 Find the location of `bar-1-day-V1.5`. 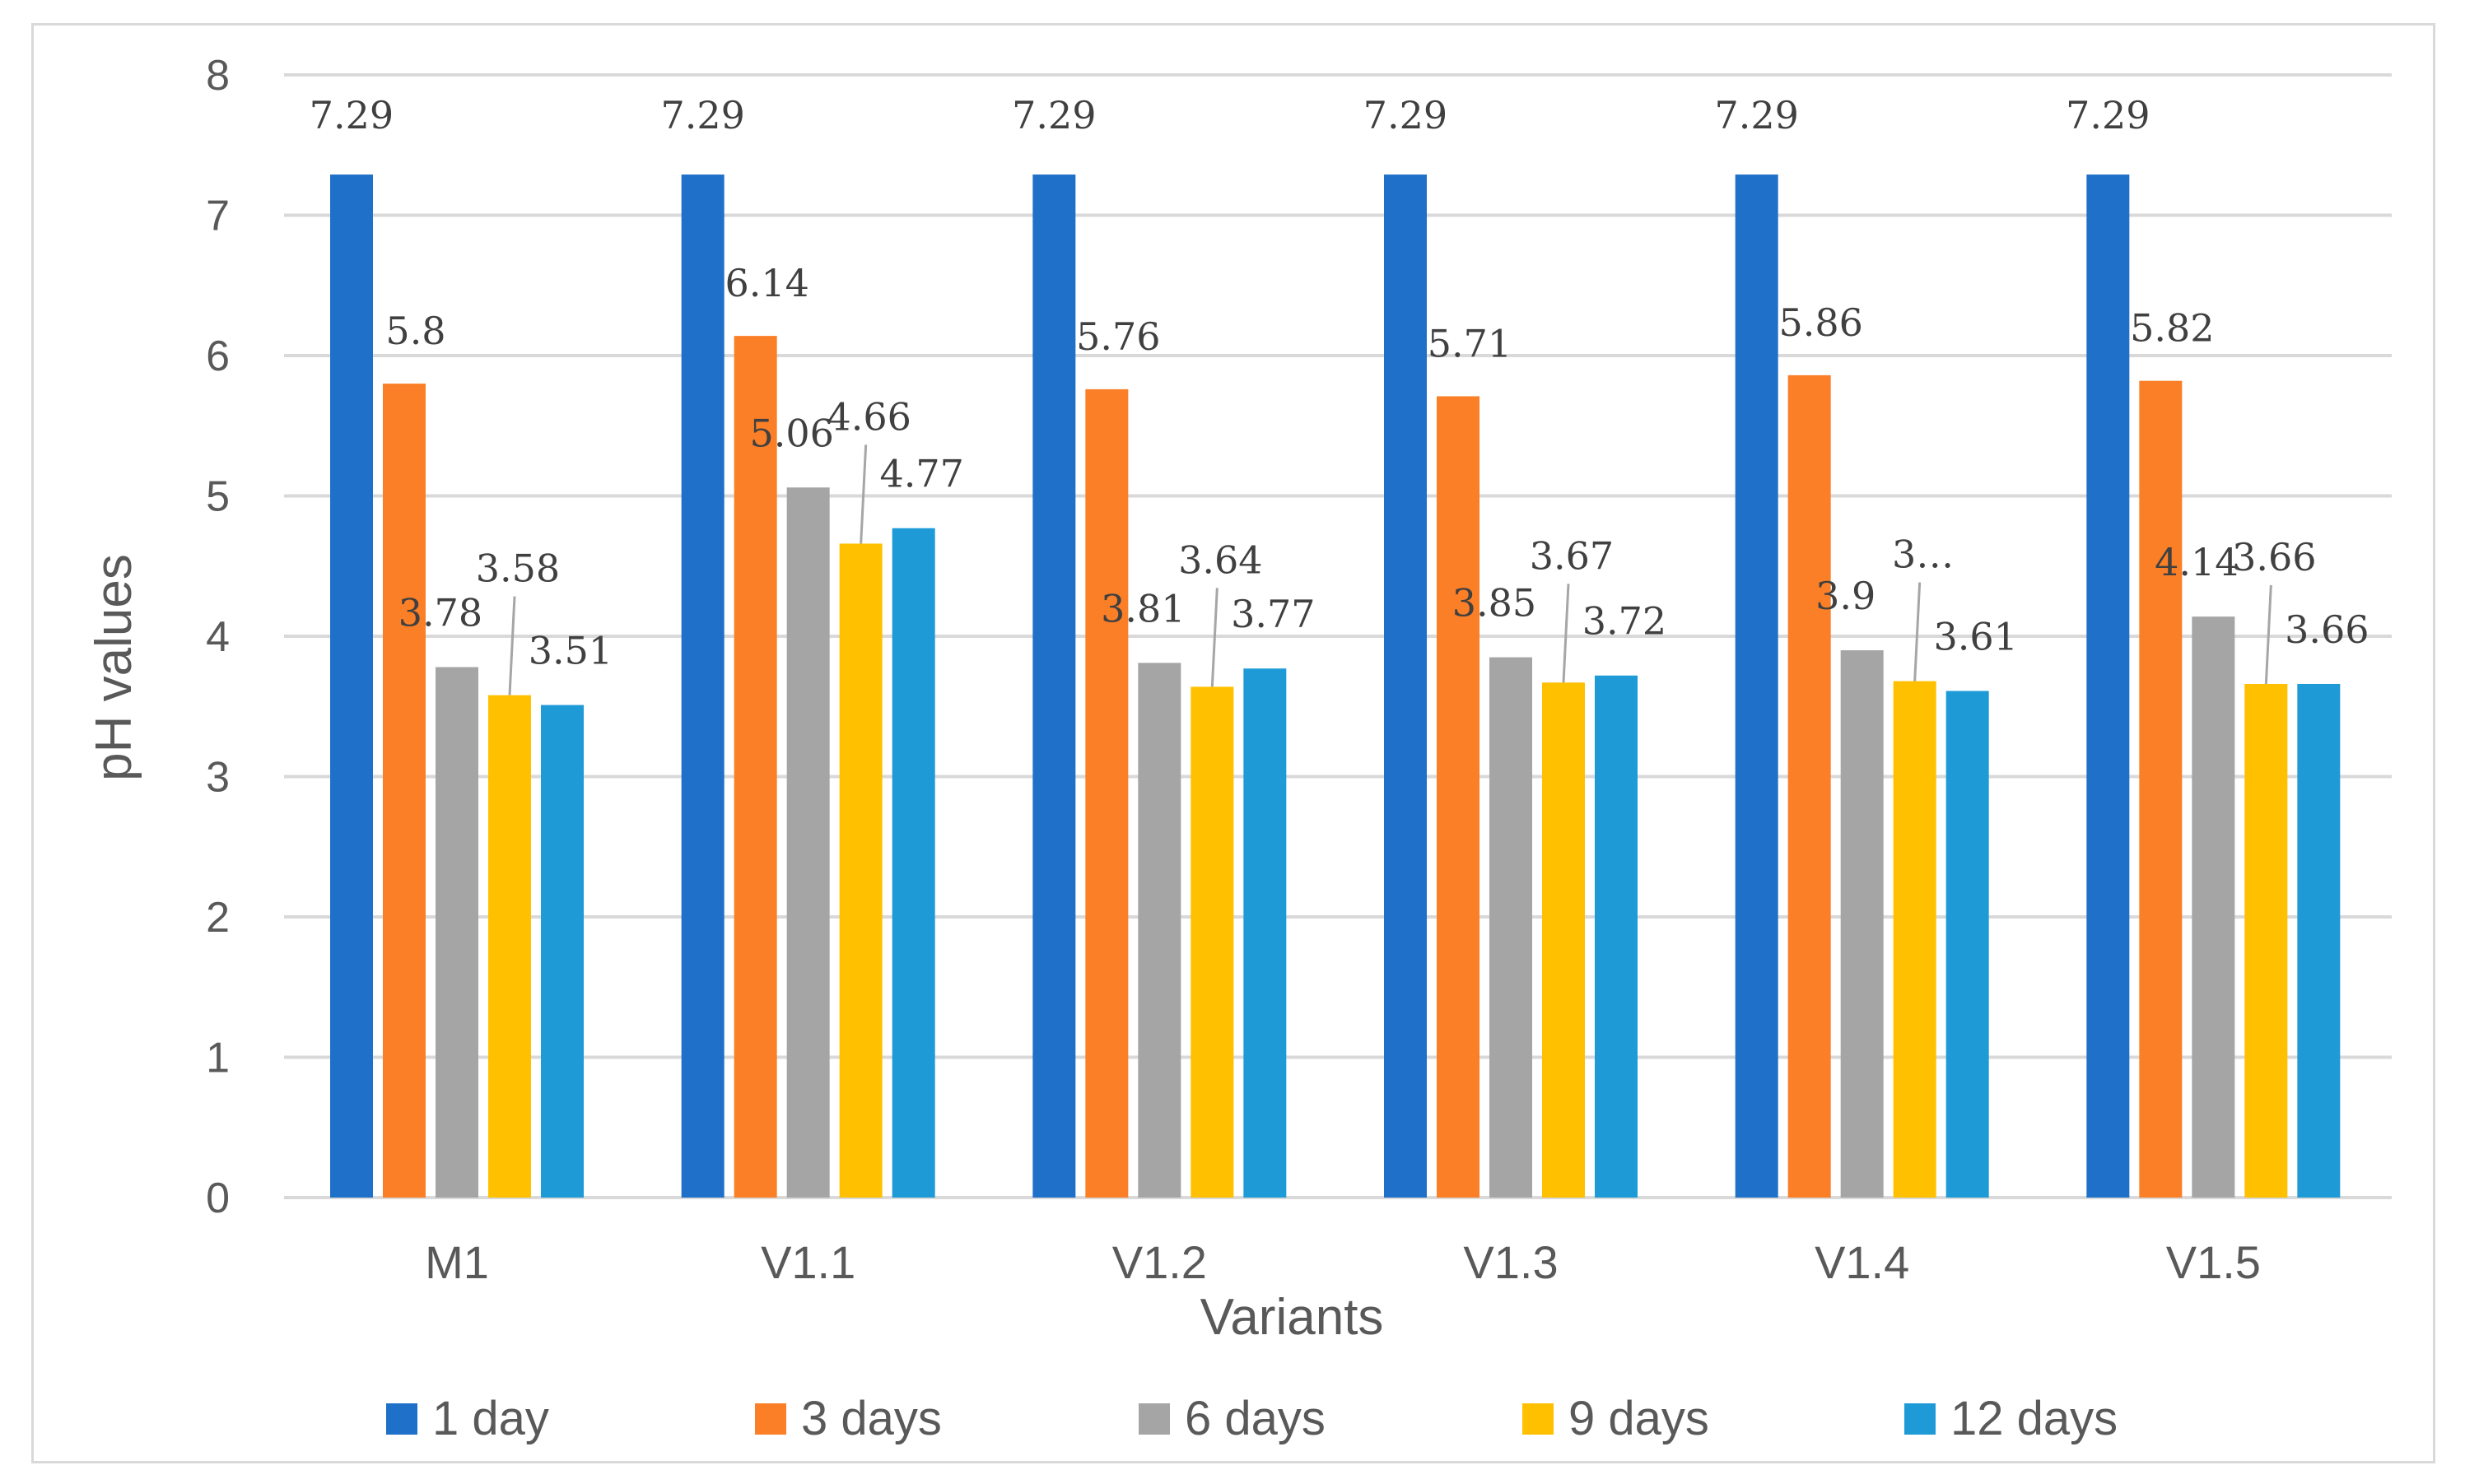

bar-1-day-V1.5 is located at coordinates (2108, 686).